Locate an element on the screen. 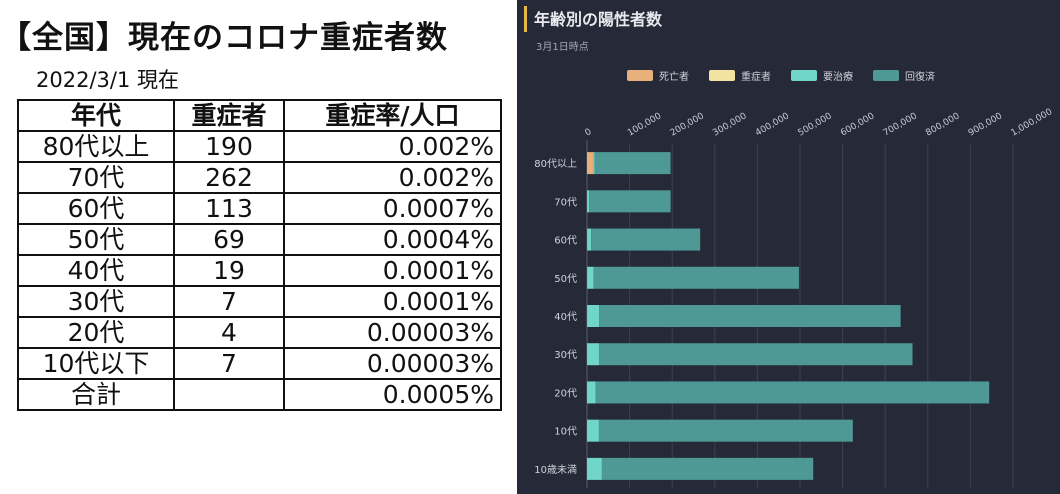 The width and height of the screenshot is (1060, 494). age-cell: 70代 is located at coordinates (96, 177).